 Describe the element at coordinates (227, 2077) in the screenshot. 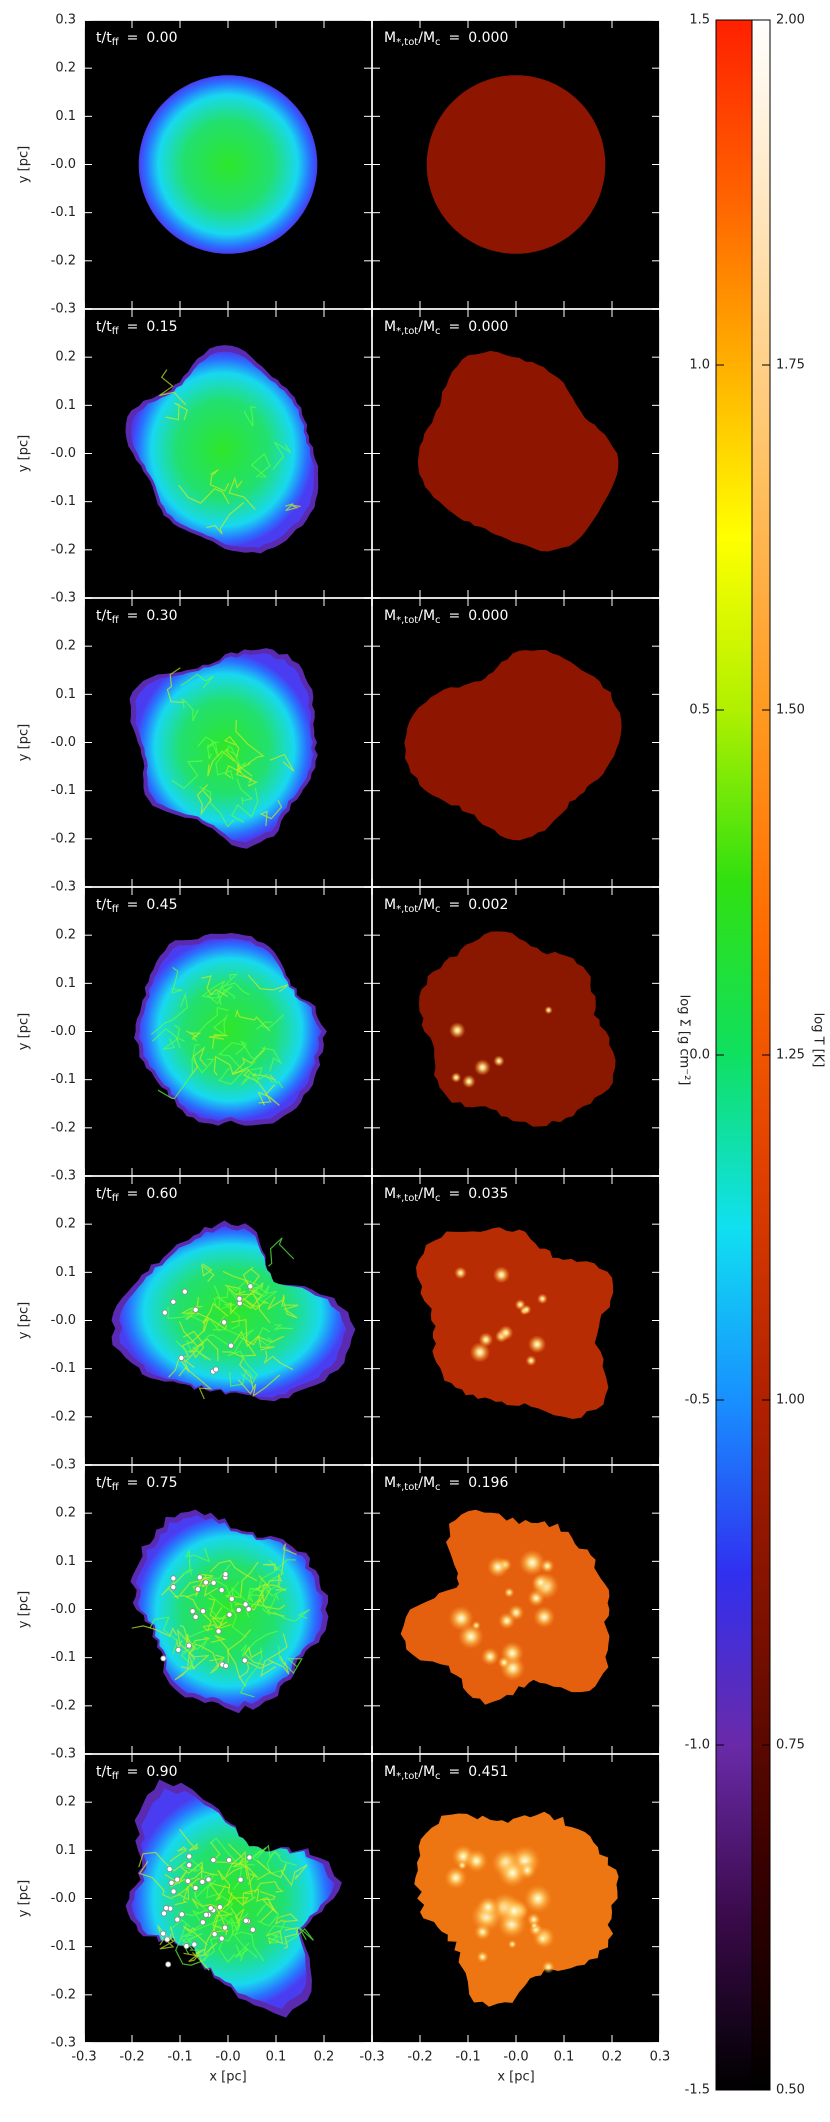

I see `x-axis-label: x [pc]` at that location.